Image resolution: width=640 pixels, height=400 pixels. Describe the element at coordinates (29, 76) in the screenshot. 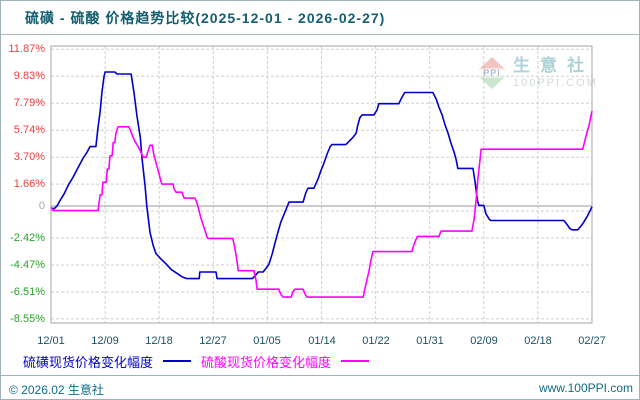

I see `y-tick-label: 9.83%` at that location.